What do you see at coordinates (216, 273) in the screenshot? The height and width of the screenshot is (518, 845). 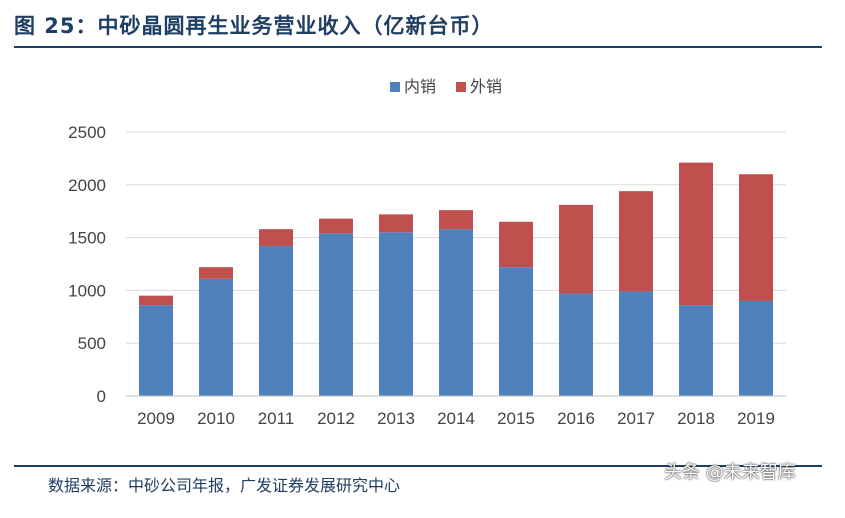 I see `bar-export-2010` at bounding box center [216, 273].